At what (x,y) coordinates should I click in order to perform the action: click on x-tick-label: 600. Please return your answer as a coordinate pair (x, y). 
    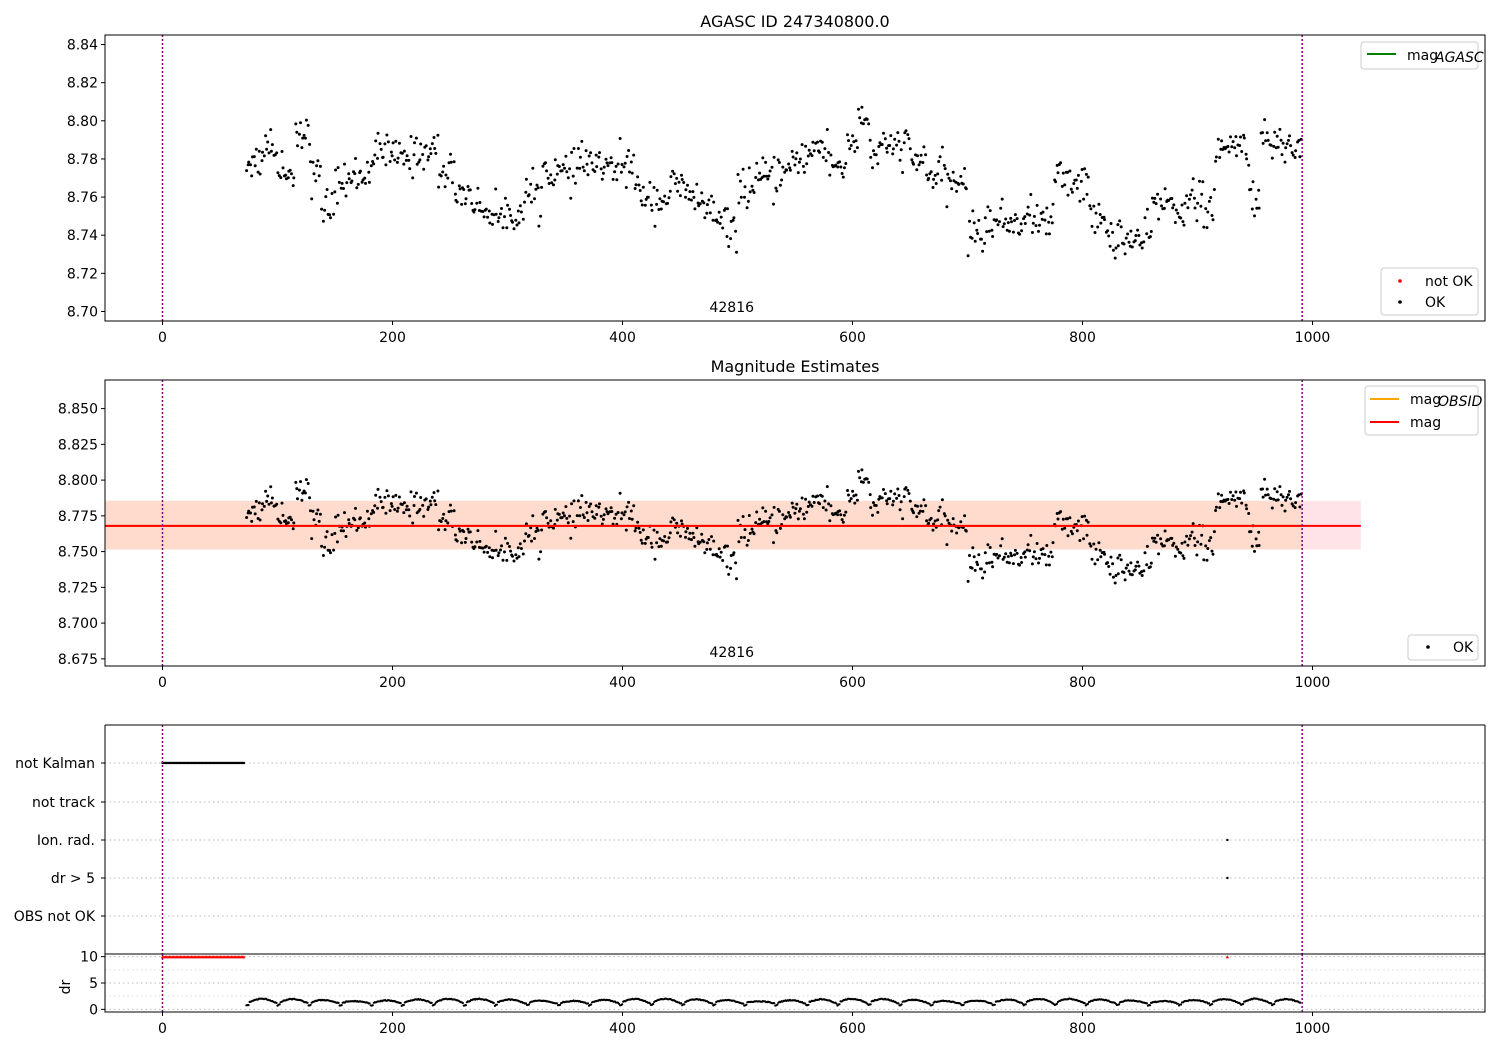
    Looking at the image, I should click on (852, 338).